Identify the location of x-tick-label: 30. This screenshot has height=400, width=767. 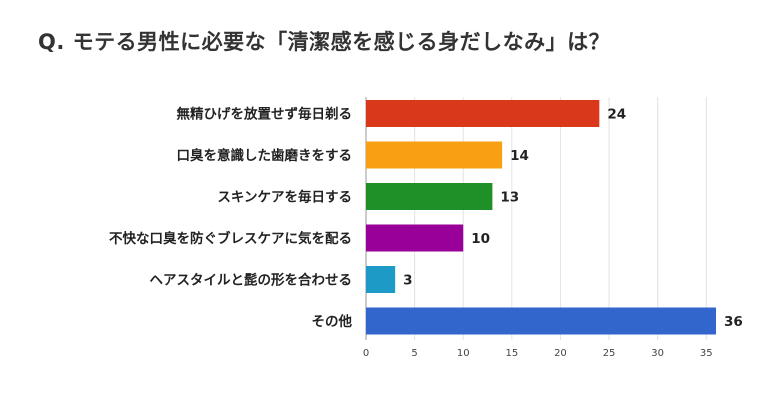
(657, 353).